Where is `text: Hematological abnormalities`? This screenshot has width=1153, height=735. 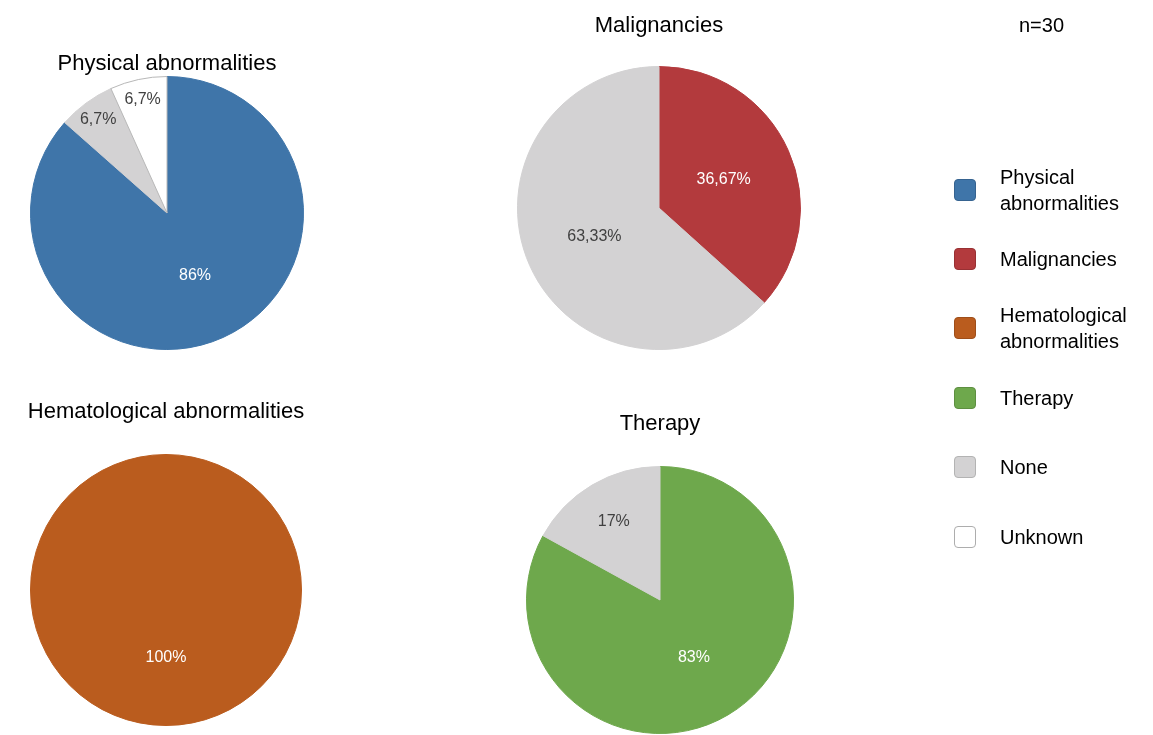
text: Hematological abnormalities is located at coordinates (166, 411).